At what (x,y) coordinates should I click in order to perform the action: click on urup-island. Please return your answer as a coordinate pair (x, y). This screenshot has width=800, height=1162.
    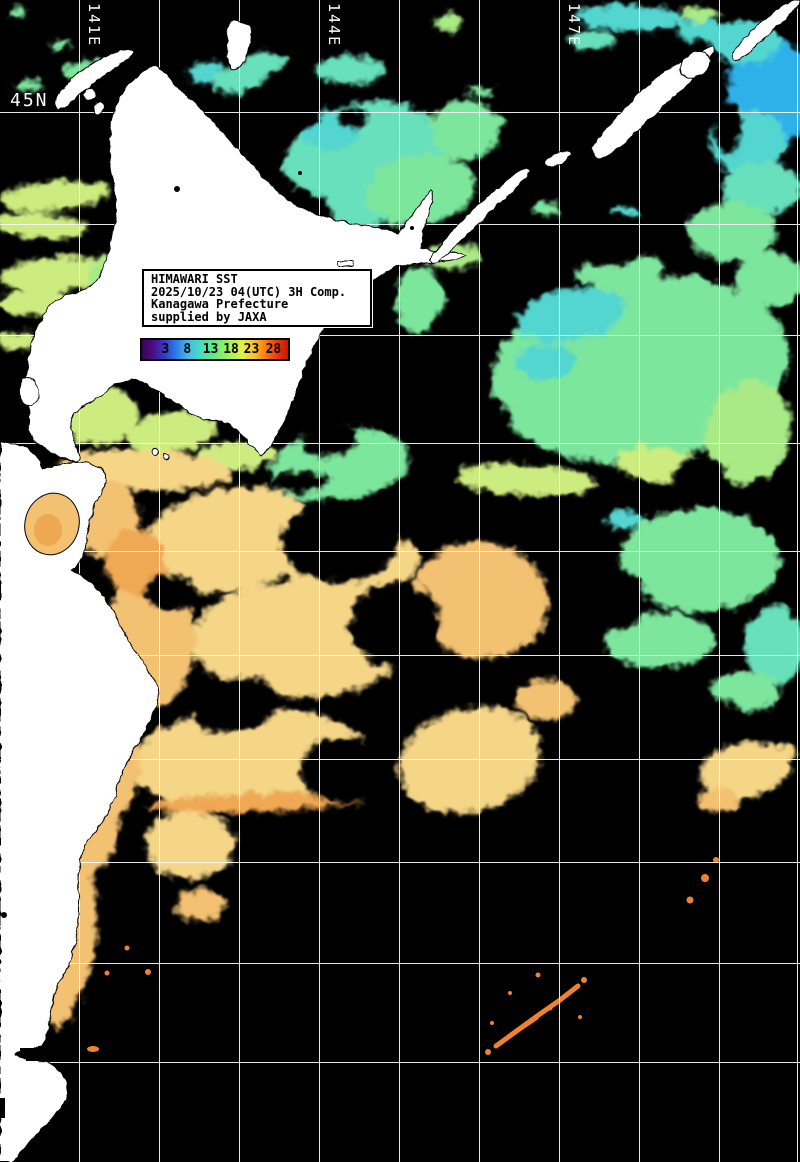
    Looking at the image, I should click on (765, 30).